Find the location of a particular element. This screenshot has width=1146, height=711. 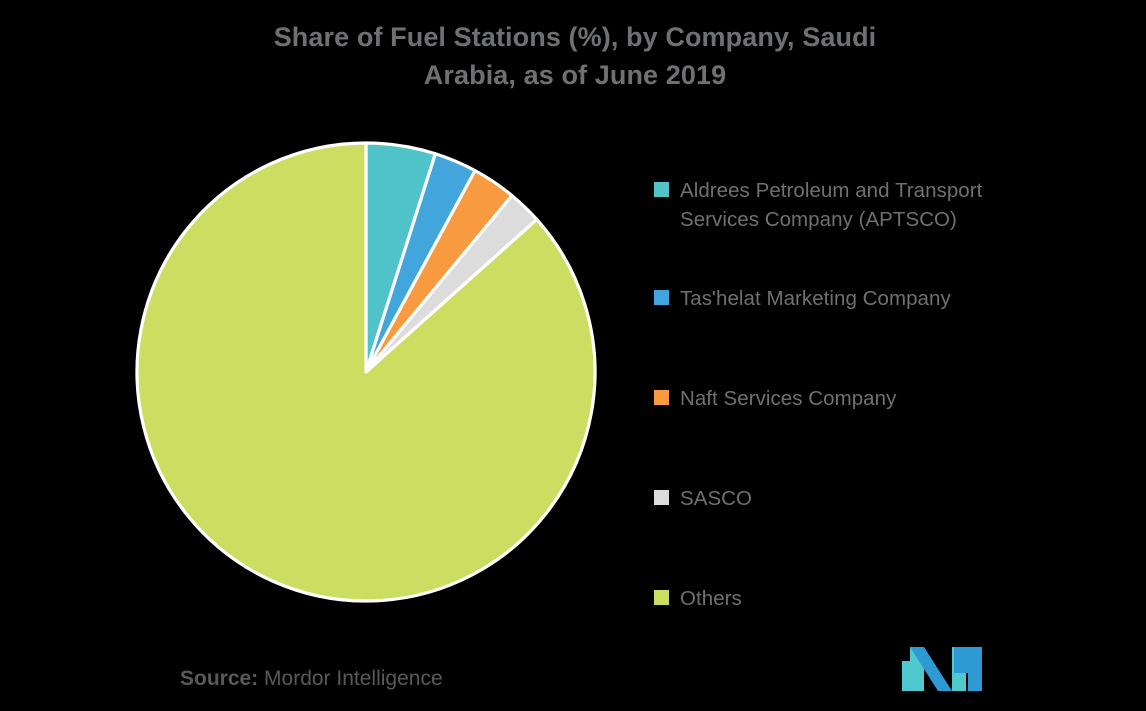

mordor-intelligence-logo is located at coordinates (943, 667).